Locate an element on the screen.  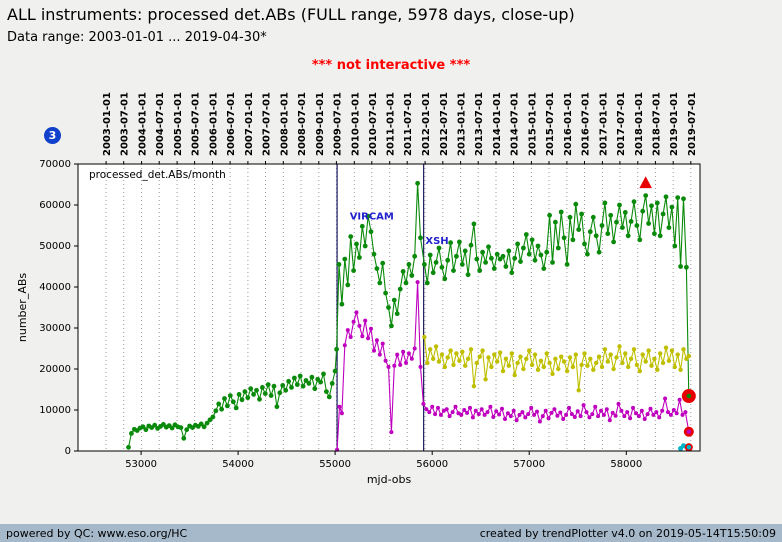
footer-qc-link: powered by QC: www.eso.org/HC is located at coordinates (97, 533).